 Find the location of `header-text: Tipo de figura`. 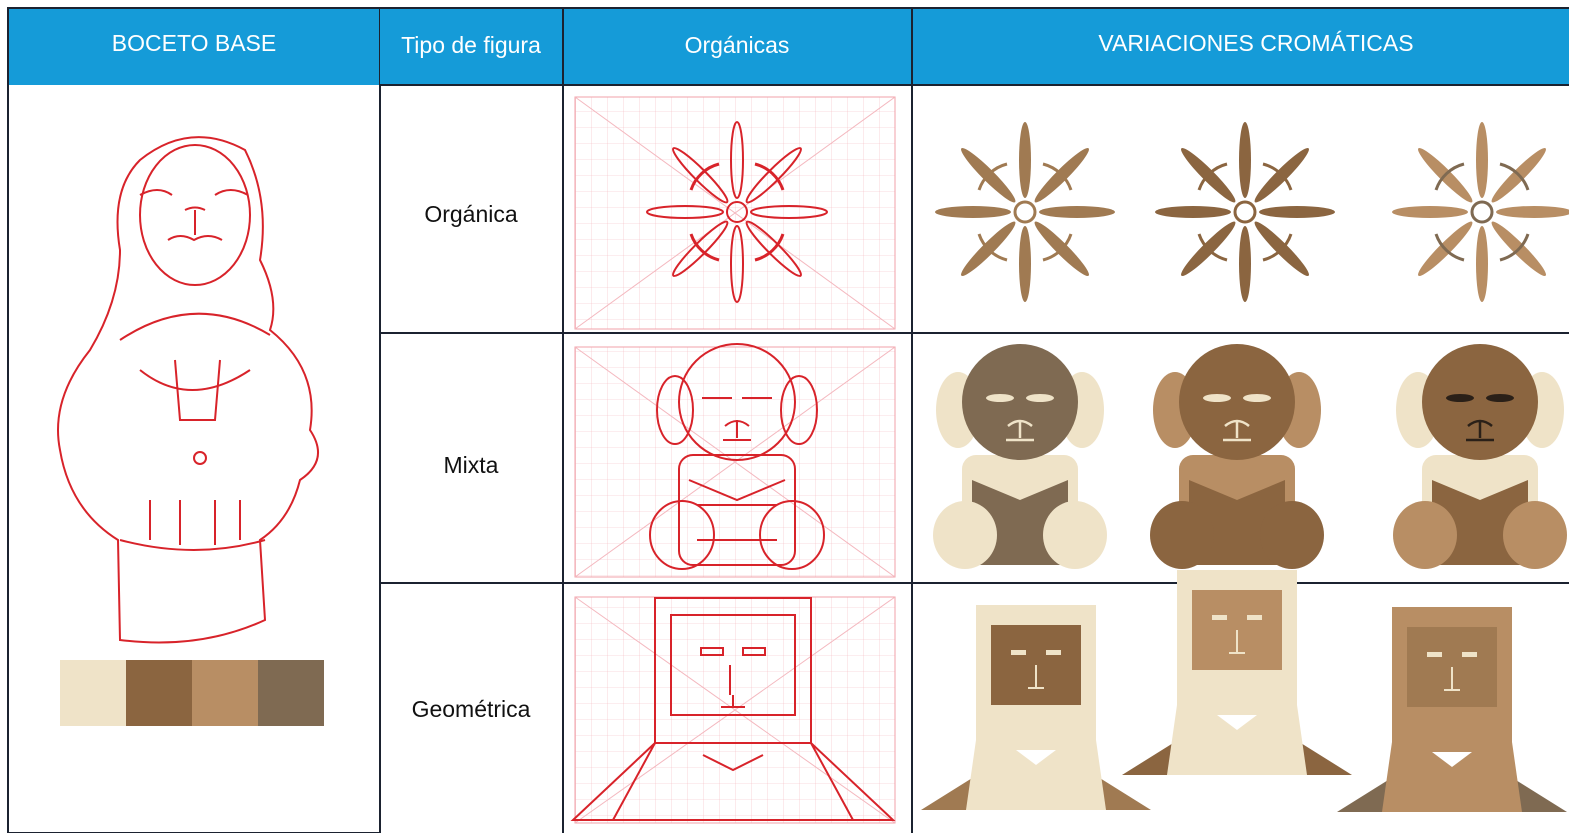

header-text: Tipo de figura is located at coordinates (471, 45).